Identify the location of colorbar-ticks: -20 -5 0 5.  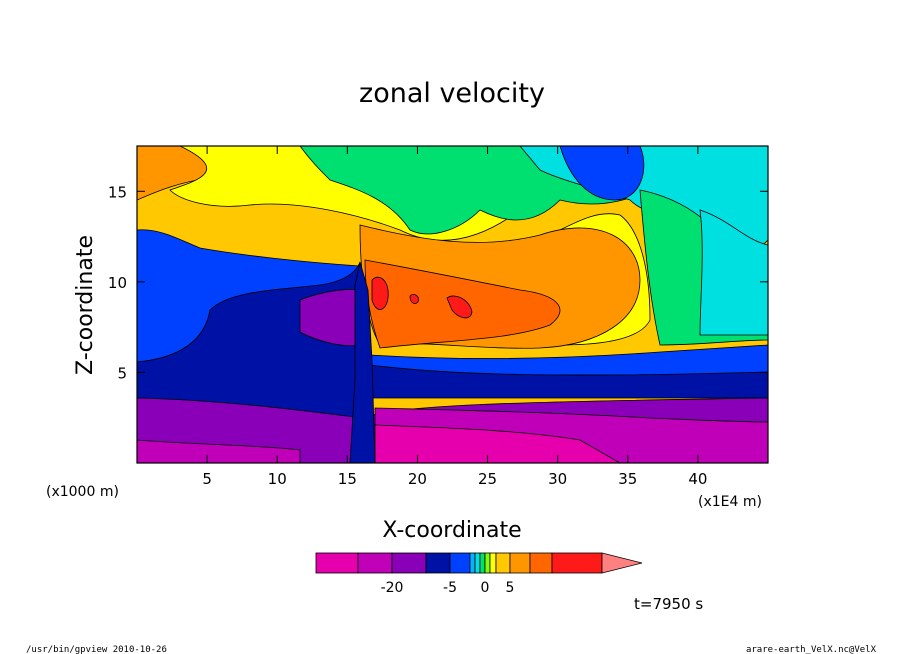
(448, 588).